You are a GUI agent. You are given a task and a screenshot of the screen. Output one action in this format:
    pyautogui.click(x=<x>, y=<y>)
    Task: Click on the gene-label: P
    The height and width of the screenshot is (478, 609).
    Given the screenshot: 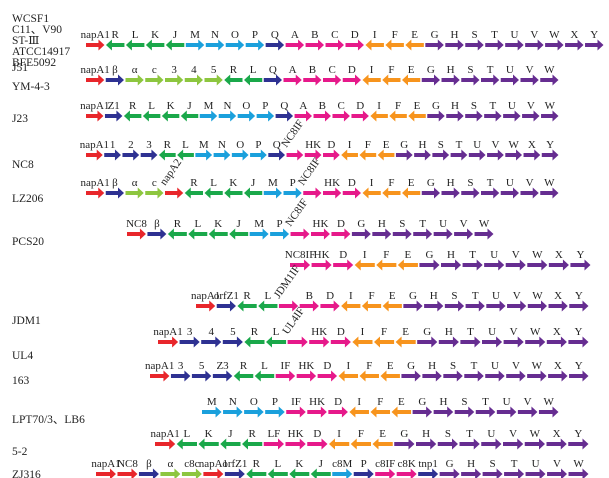 What is the action you would take?
    pyautogui.click(x=364, y=464)
    